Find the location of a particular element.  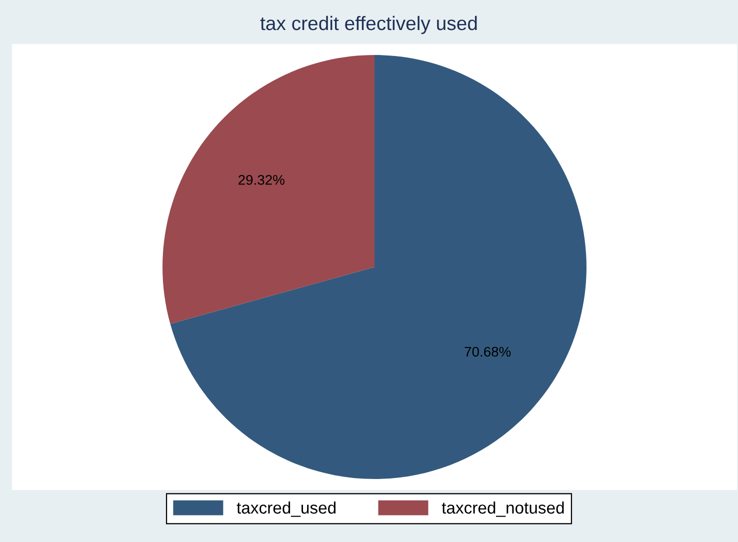

legend-label: taxcred_notused is located at coordinates (503, 509).